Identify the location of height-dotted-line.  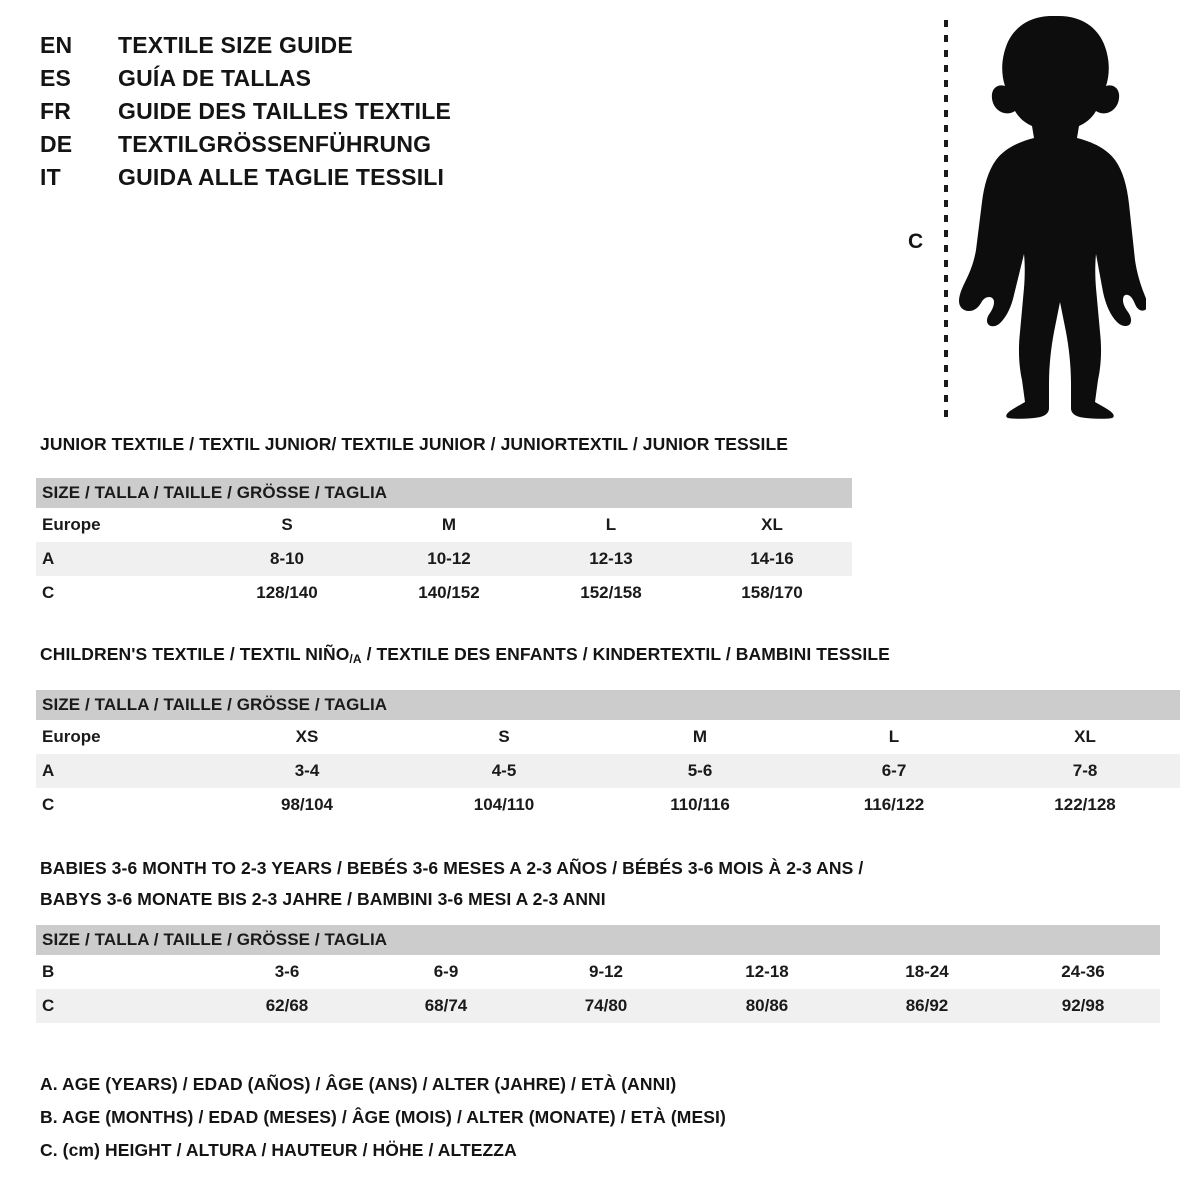
(946, 220).